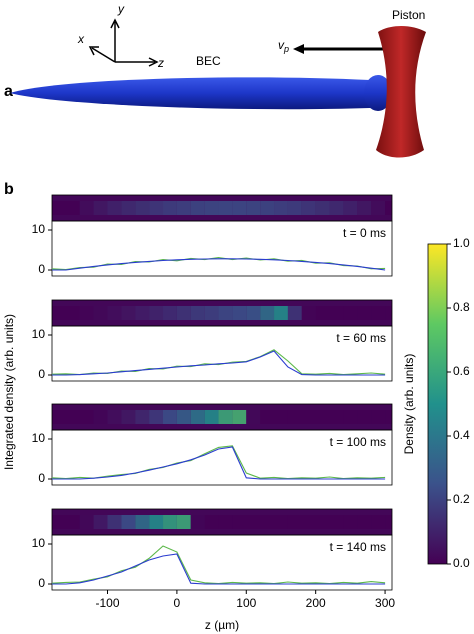 This screenshot has height=634, width=474. Describe the element at coordinates (199, 93) in the screenshot. I see `bec-shape` at that location.